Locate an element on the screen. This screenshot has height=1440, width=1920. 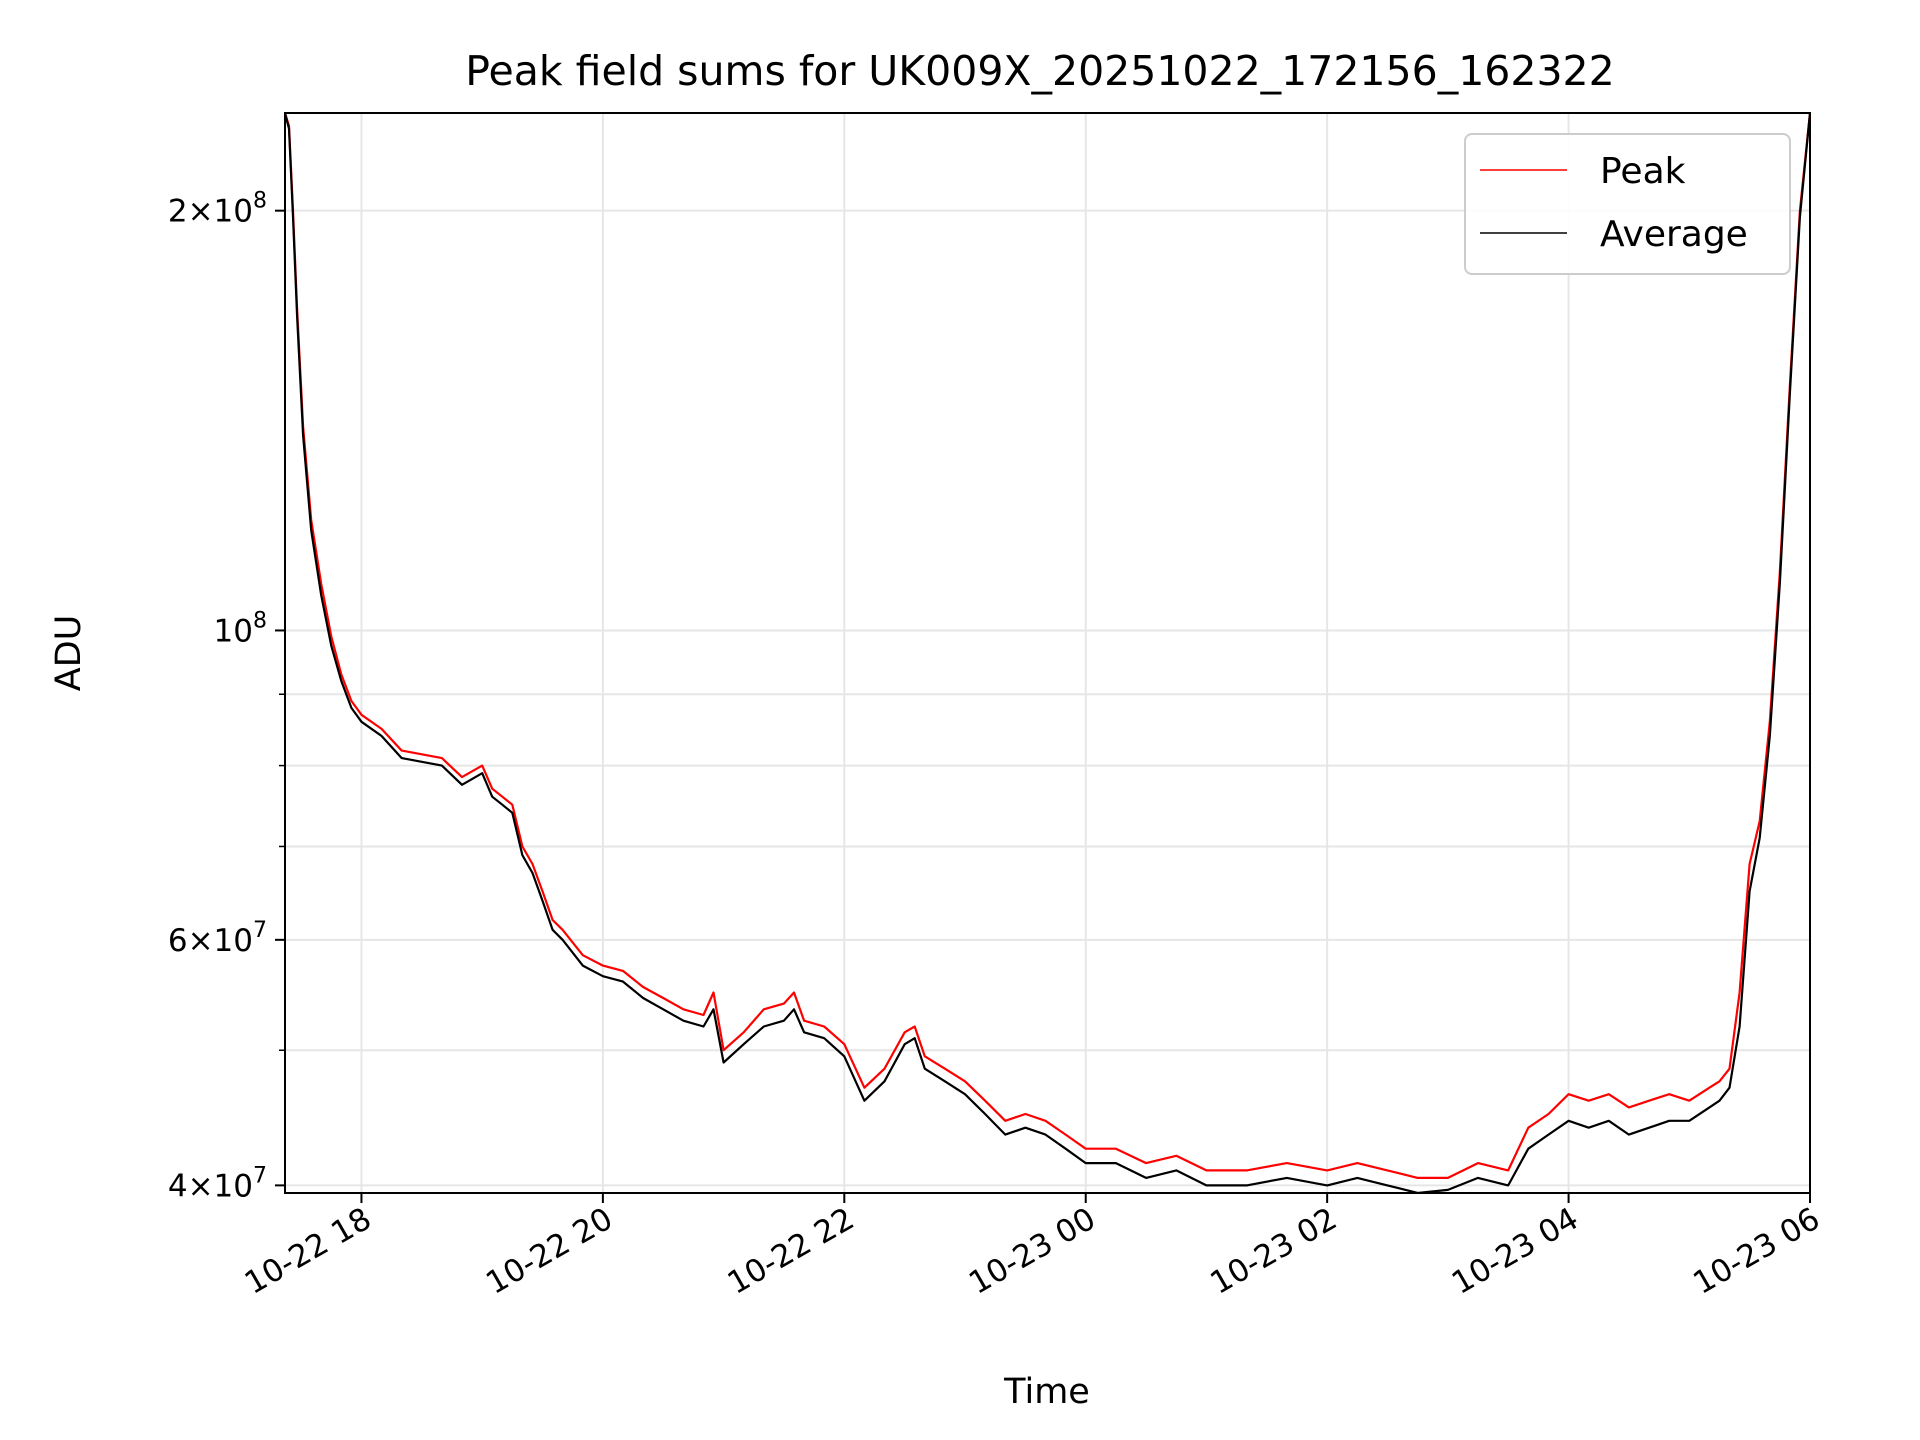
y-tick-label: 4×107 is located at coordinates (217, 1183).